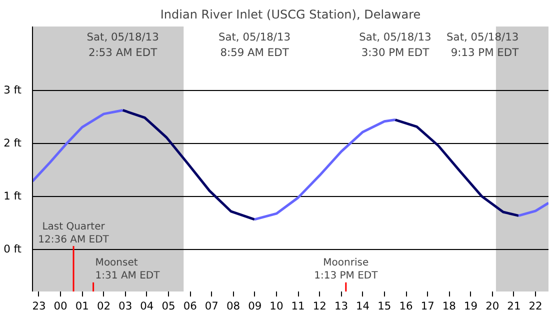 This screenshot has height=312, width=550. What do you see at coordinates (254, 45) in the screenshot?
I see `annotation: Sat, 05/18/13 8:59 AM EDT` at bounding box center [254, 45].